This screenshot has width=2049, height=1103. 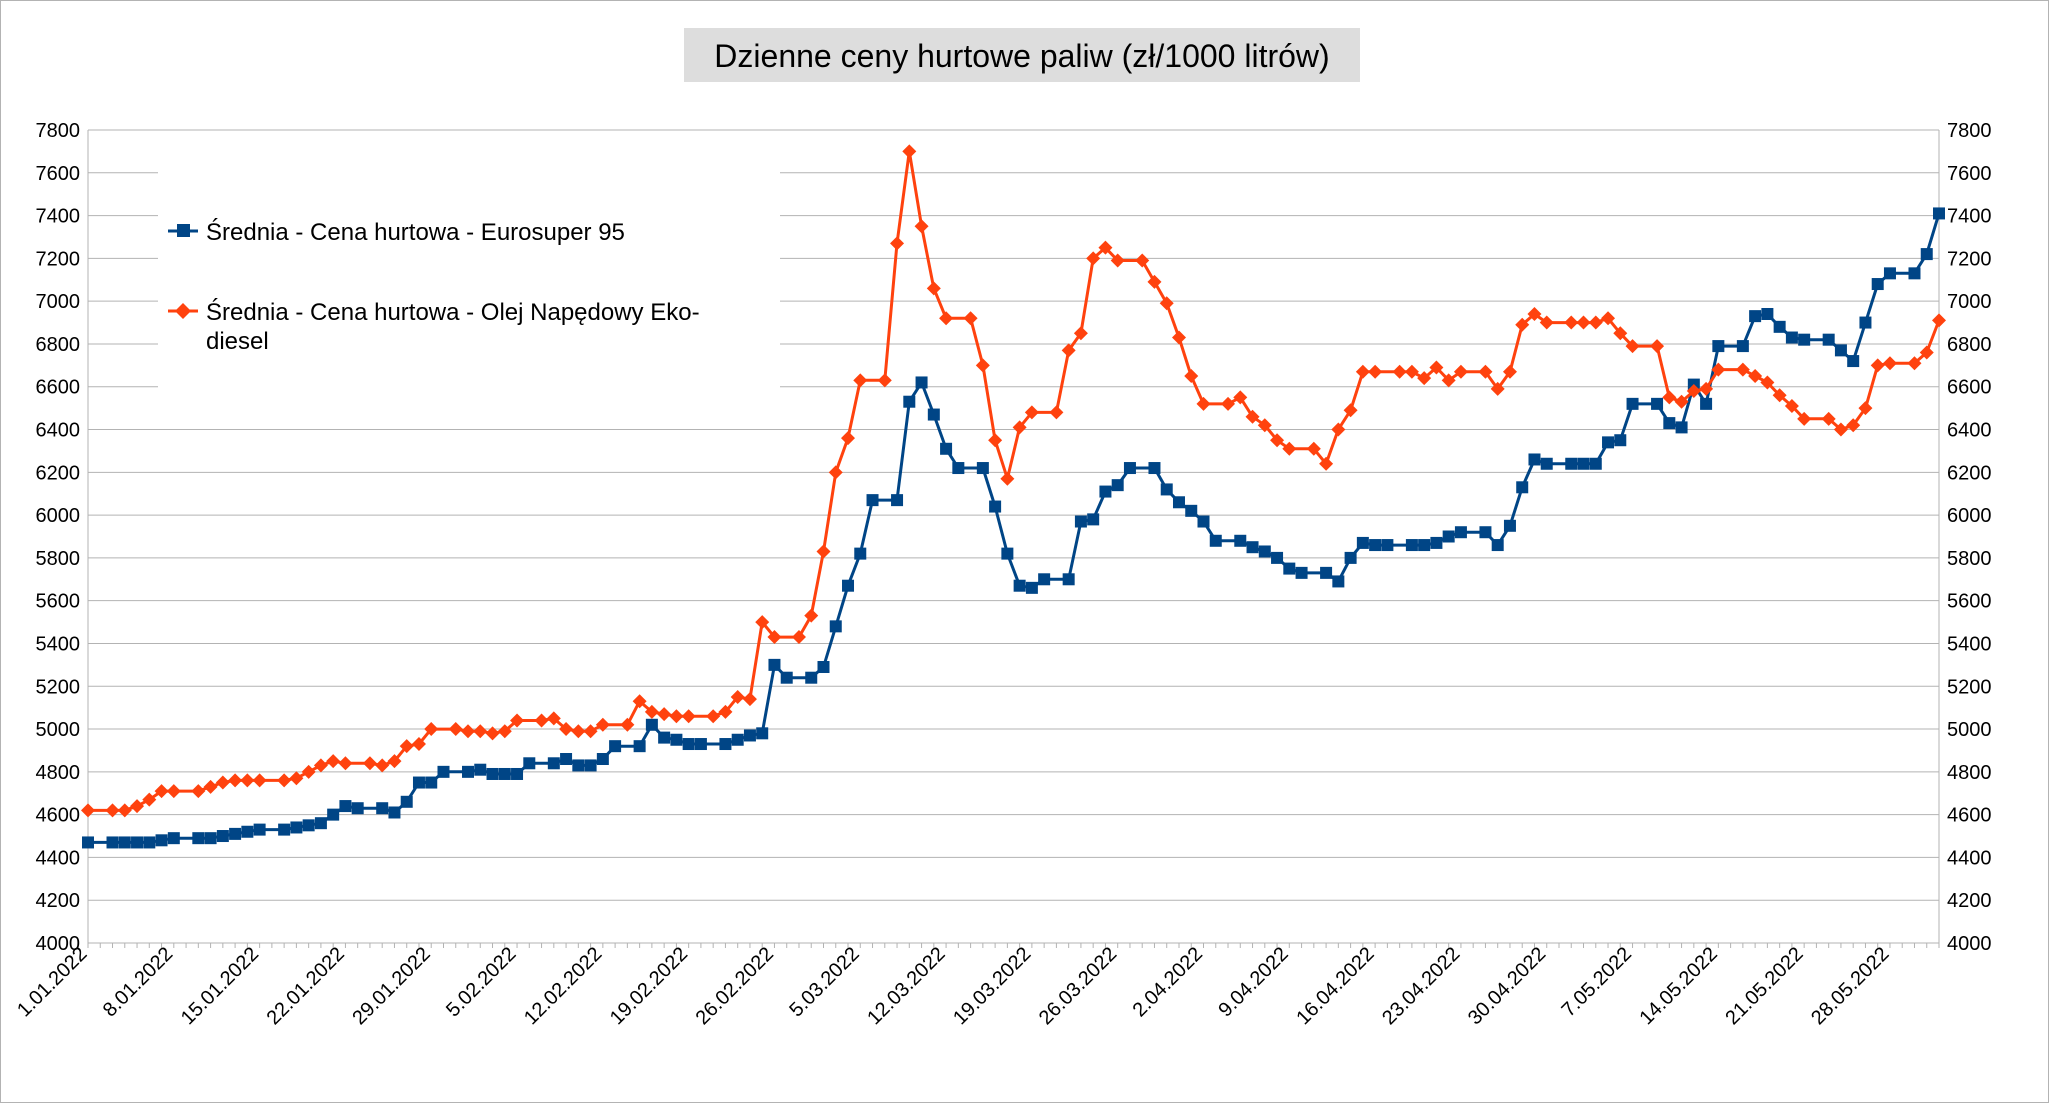 What do you see at coordinates (469, 284) in the screenshot?
I see `legend-background` at bounding box center [469, 284].